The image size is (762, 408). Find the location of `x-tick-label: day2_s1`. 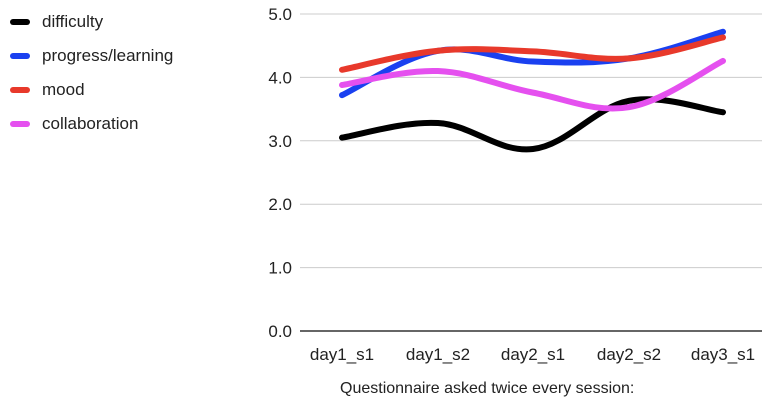

x-tick-label: day2_s1 is located at coordinates (533, 354).